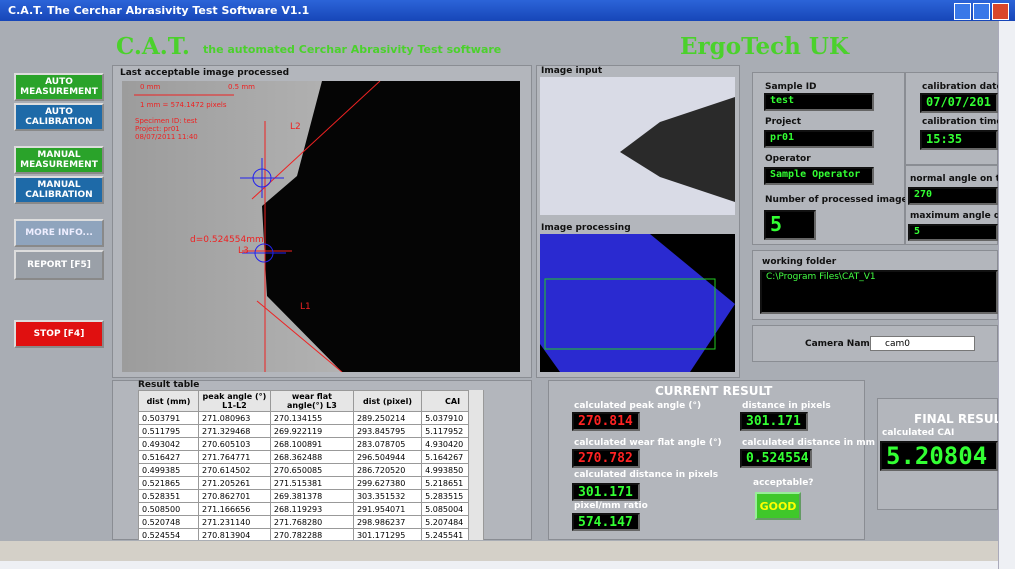 This screenshot has width=1015, height=569. Describe the element at coordinates (788, 159) in the screenshot. I see `operator-label: Operator` at that location.